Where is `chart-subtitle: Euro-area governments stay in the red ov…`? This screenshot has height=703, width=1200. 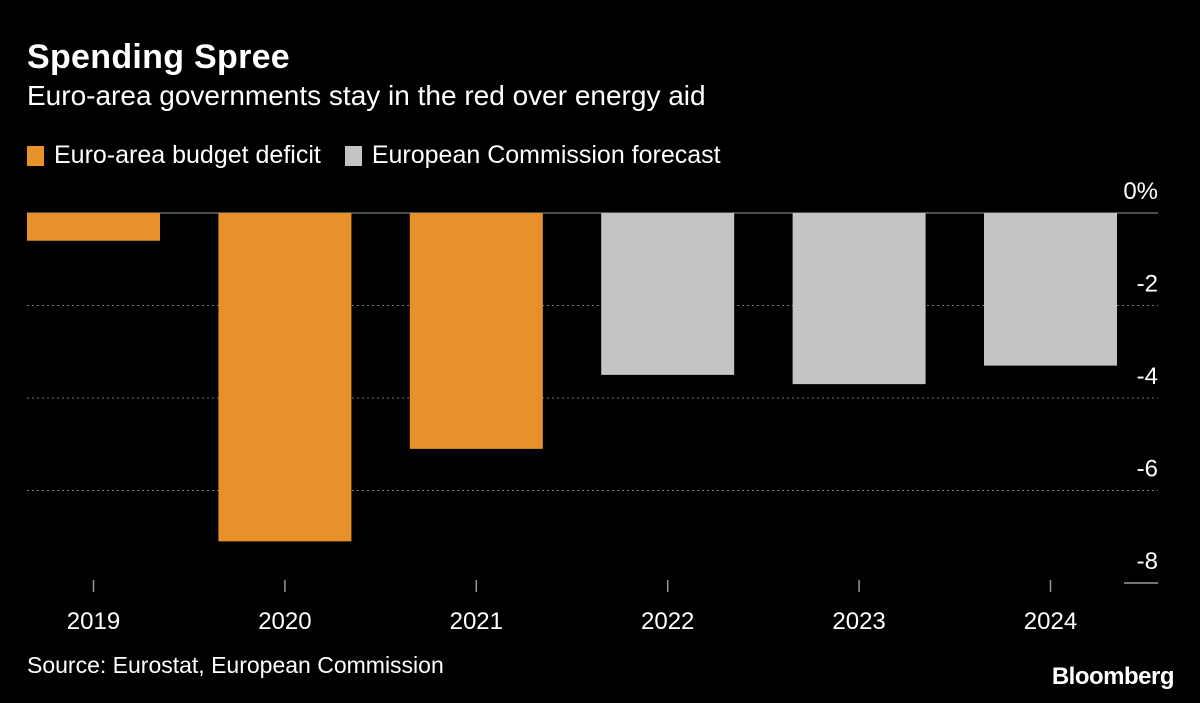
chart-subtitle: Euro-area governments stay in the red ov… is located at coordinates (366, 95).